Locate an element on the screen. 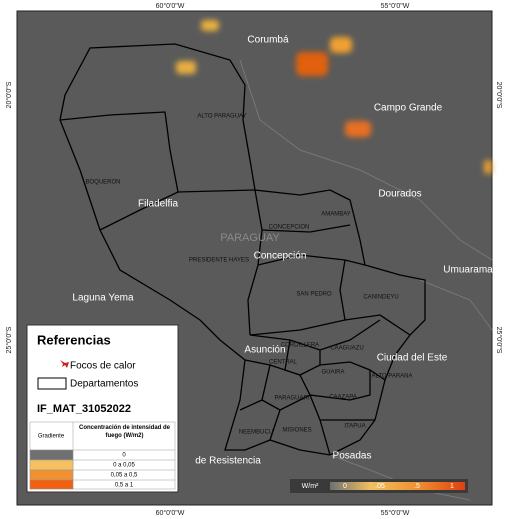 The width and height of the screenshot is (507, 519). table-cell: 0 is located at coordinates (124, 456).